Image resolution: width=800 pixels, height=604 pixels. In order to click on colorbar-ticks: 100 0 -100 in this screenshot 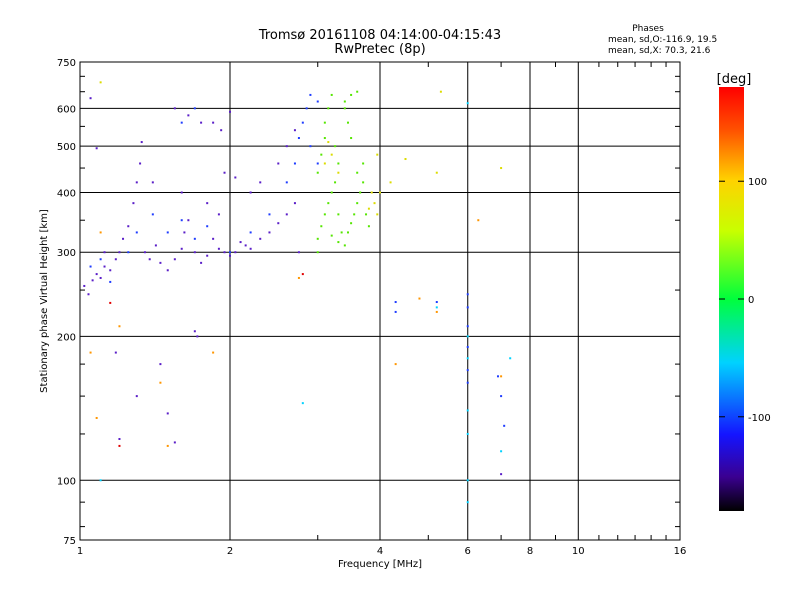, I will do `click(745, 300)`.